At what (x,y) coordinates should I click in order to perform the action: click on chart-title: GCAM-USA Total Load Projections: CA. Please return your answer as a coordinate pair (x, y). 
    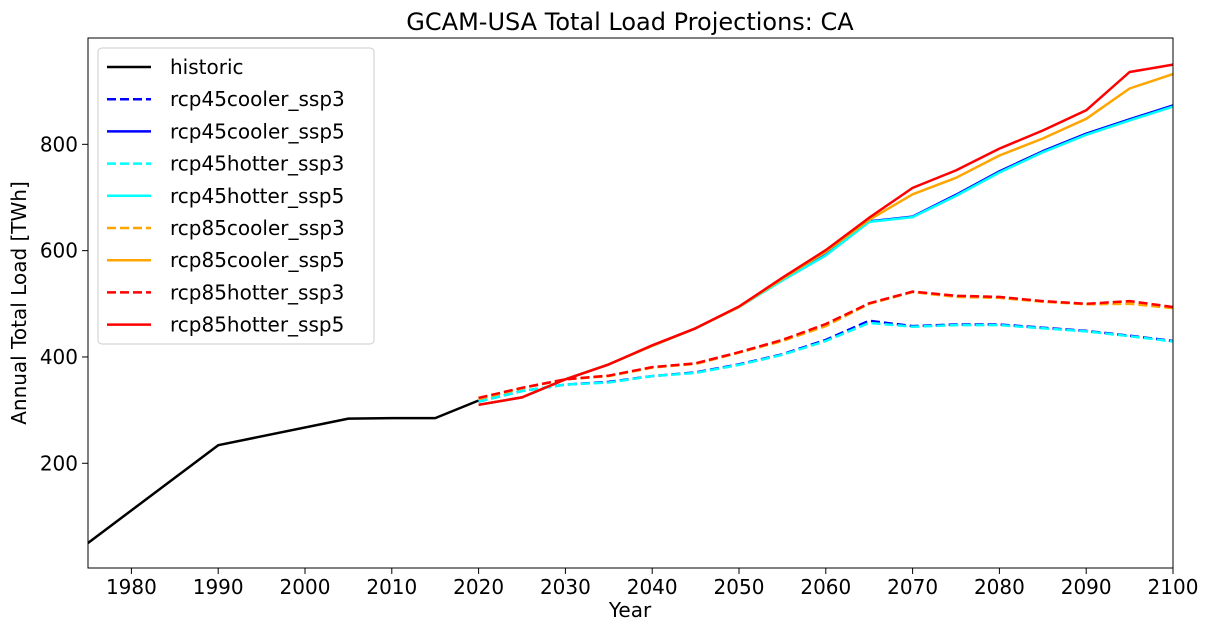
    Looking at the image, I should click on (630, 22).